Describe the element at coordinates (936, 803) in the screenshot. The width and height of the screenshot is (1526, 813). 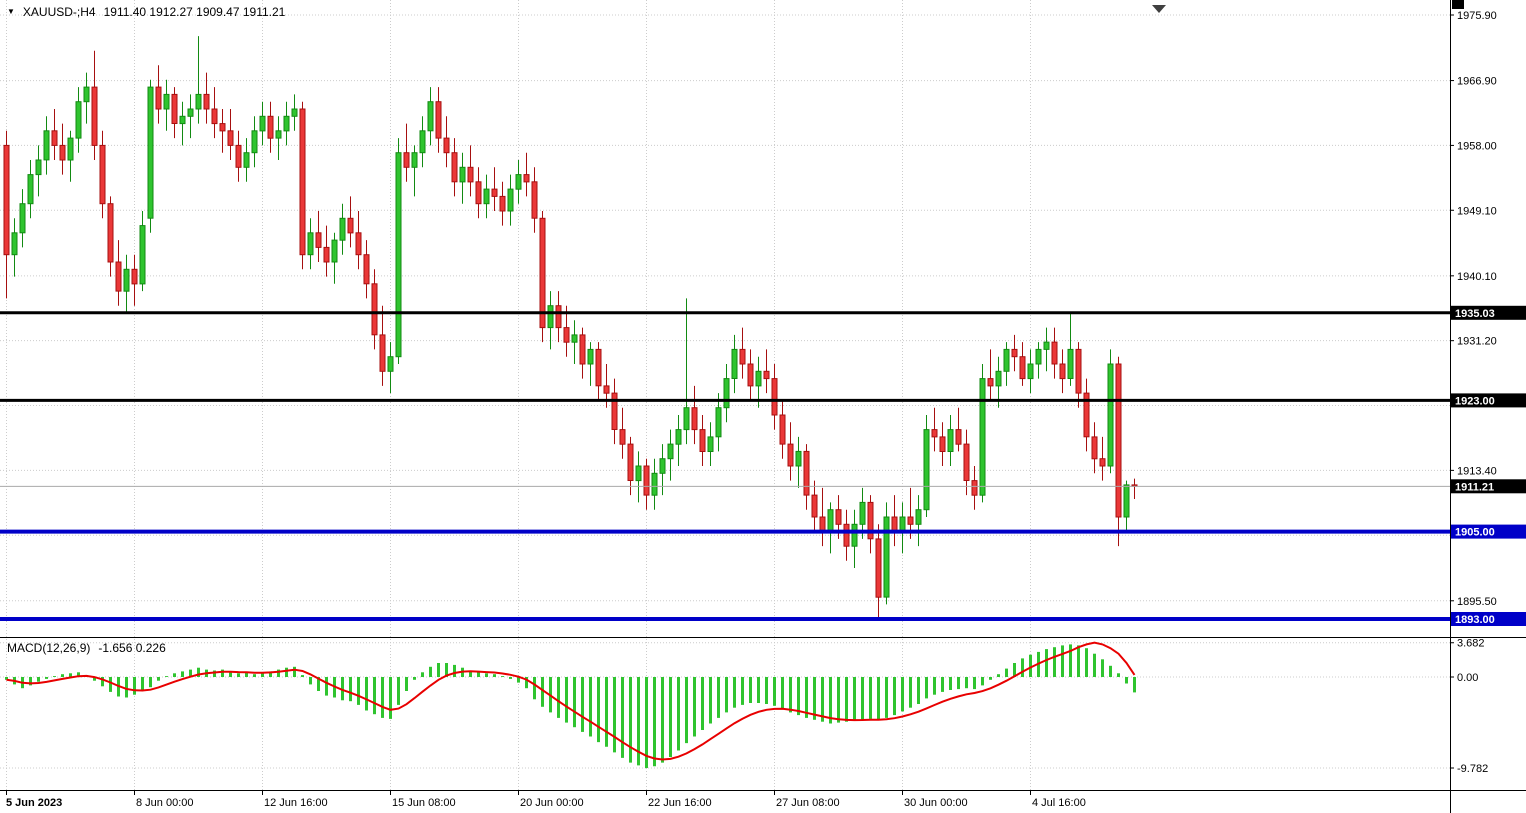
I see `time-tick-label: 30 Jun 00:00` at that location.